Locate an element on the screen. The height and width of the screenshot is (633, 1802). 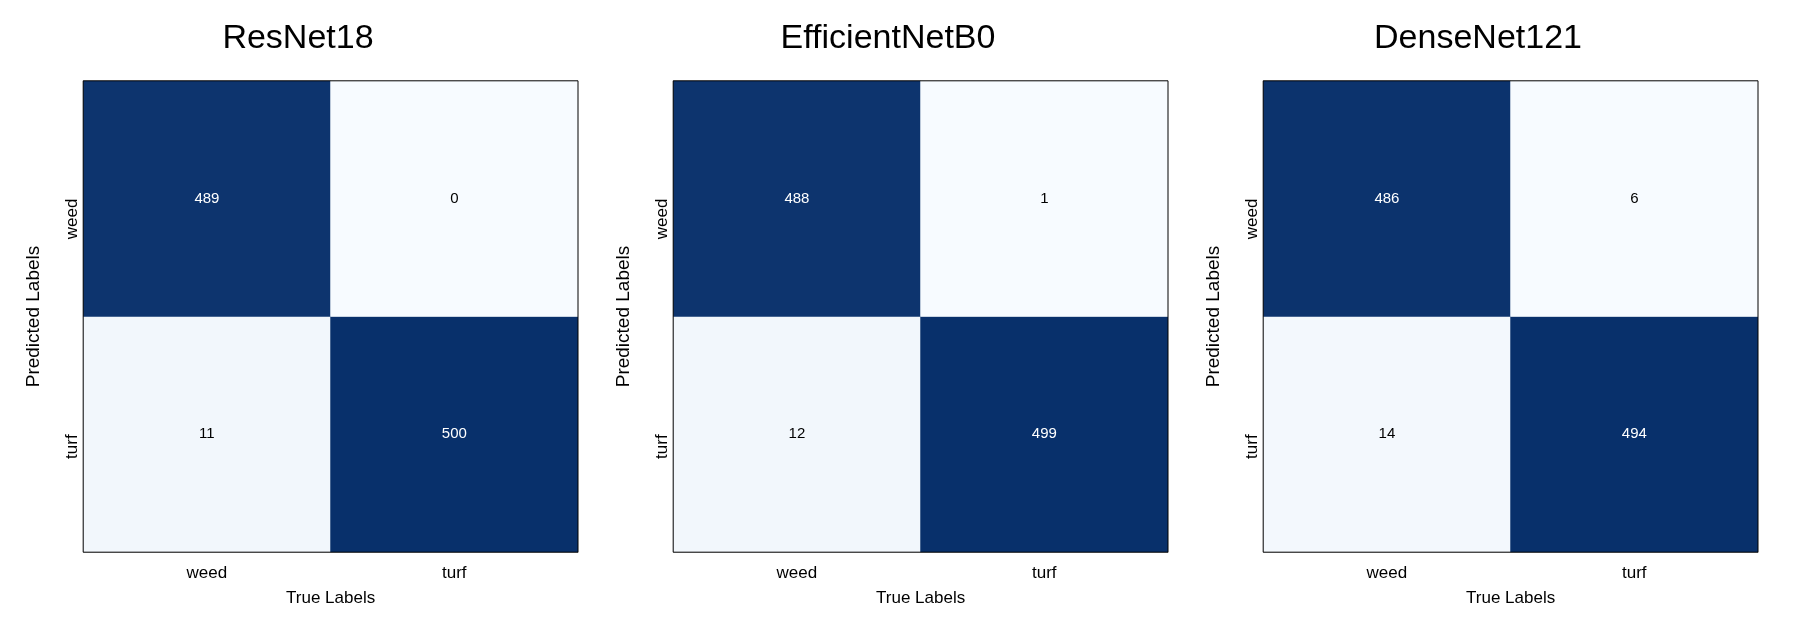
data-label: 0 is located at coordinates (454, 197).